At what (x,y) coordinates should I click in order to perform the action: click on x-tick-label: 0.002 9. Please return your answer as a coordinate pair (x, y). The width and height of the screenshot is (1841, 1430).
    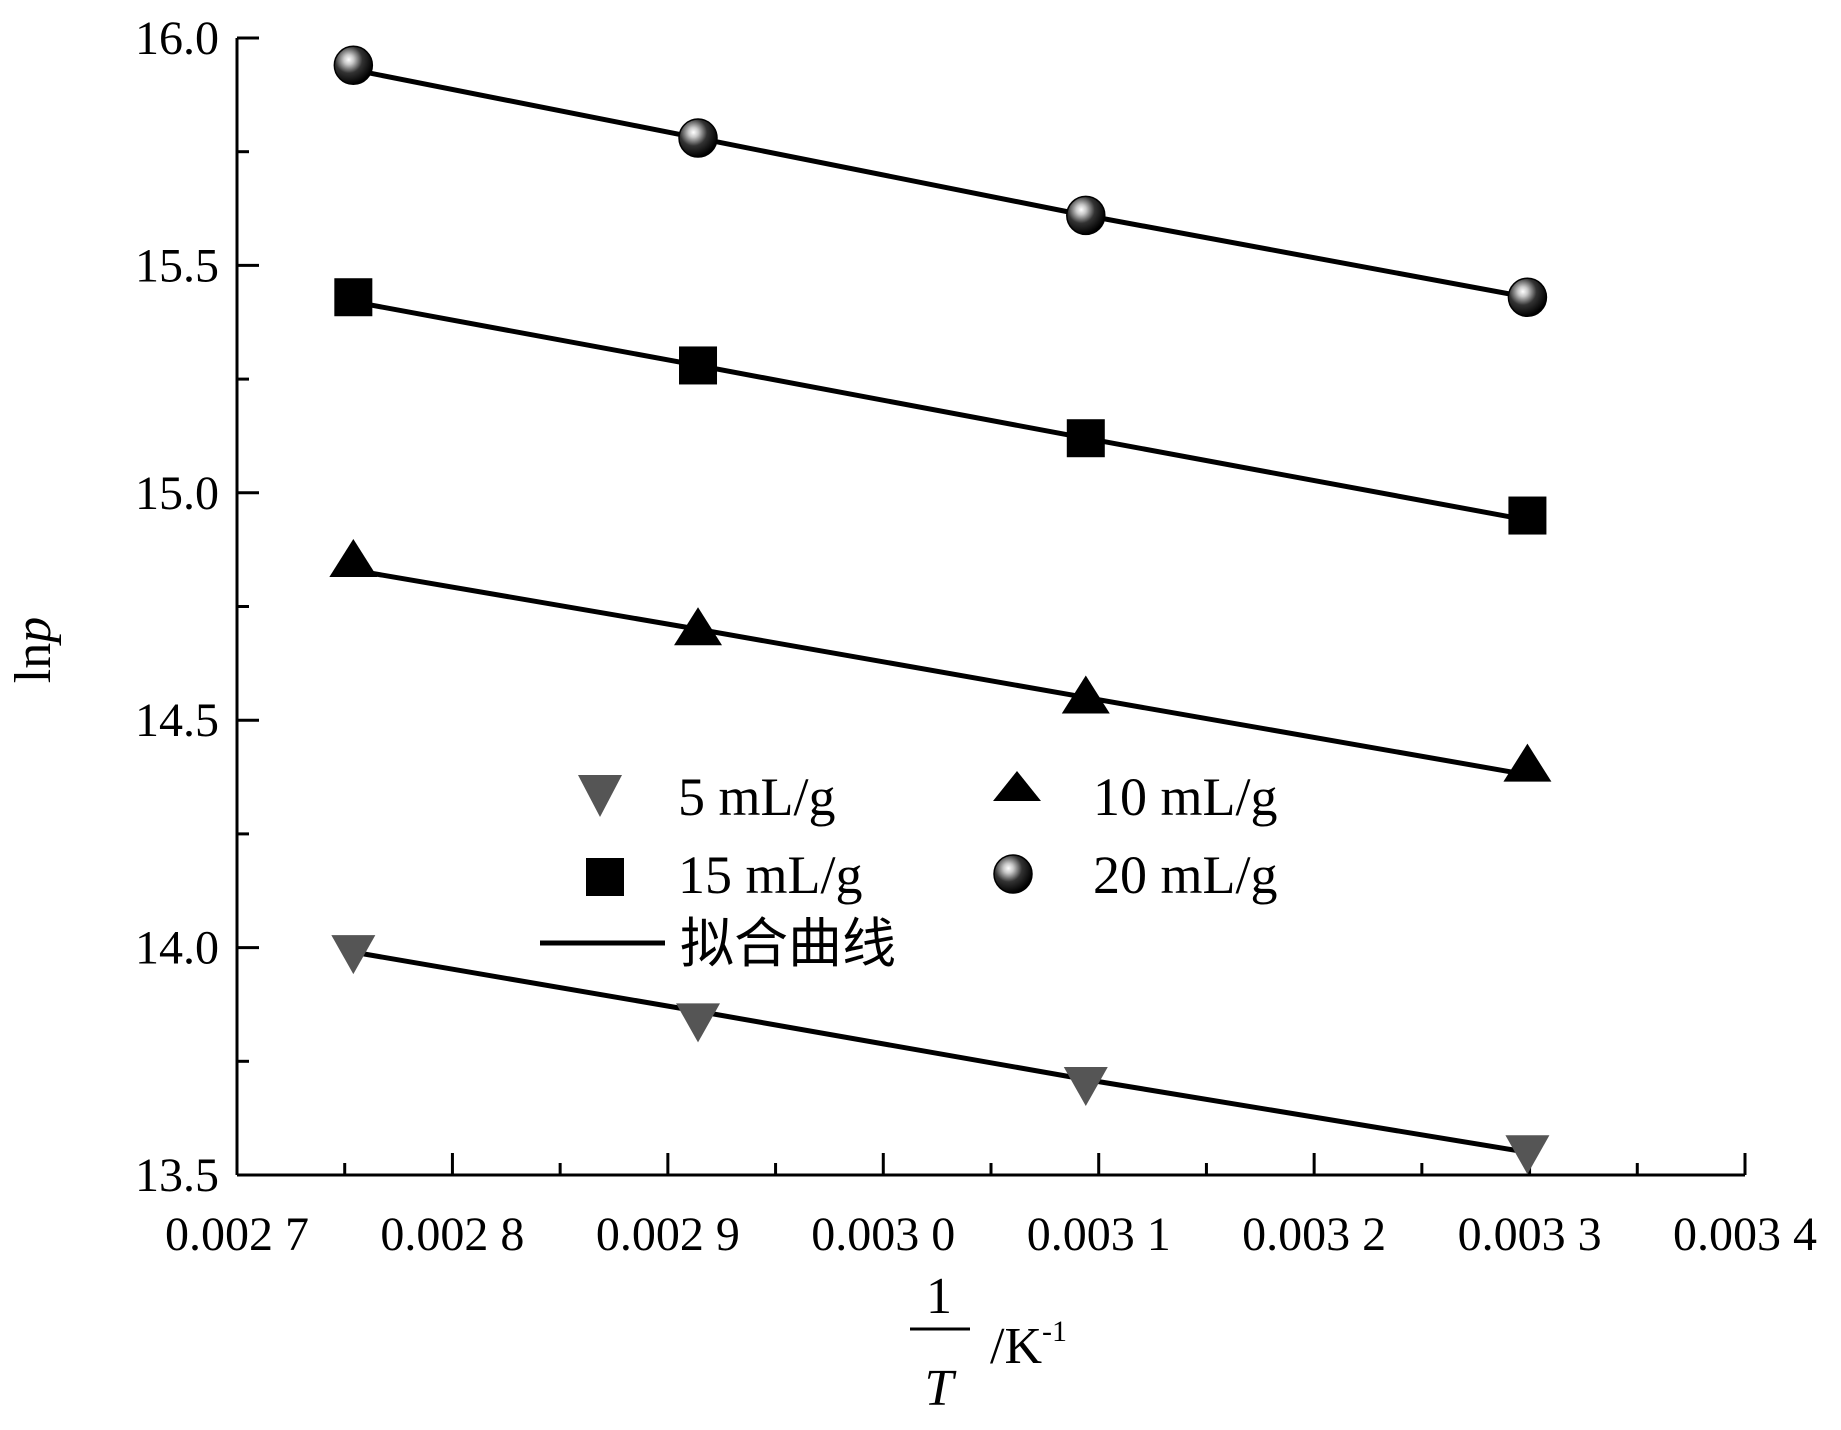
    Looking at the image, I should click on (668, 1234).